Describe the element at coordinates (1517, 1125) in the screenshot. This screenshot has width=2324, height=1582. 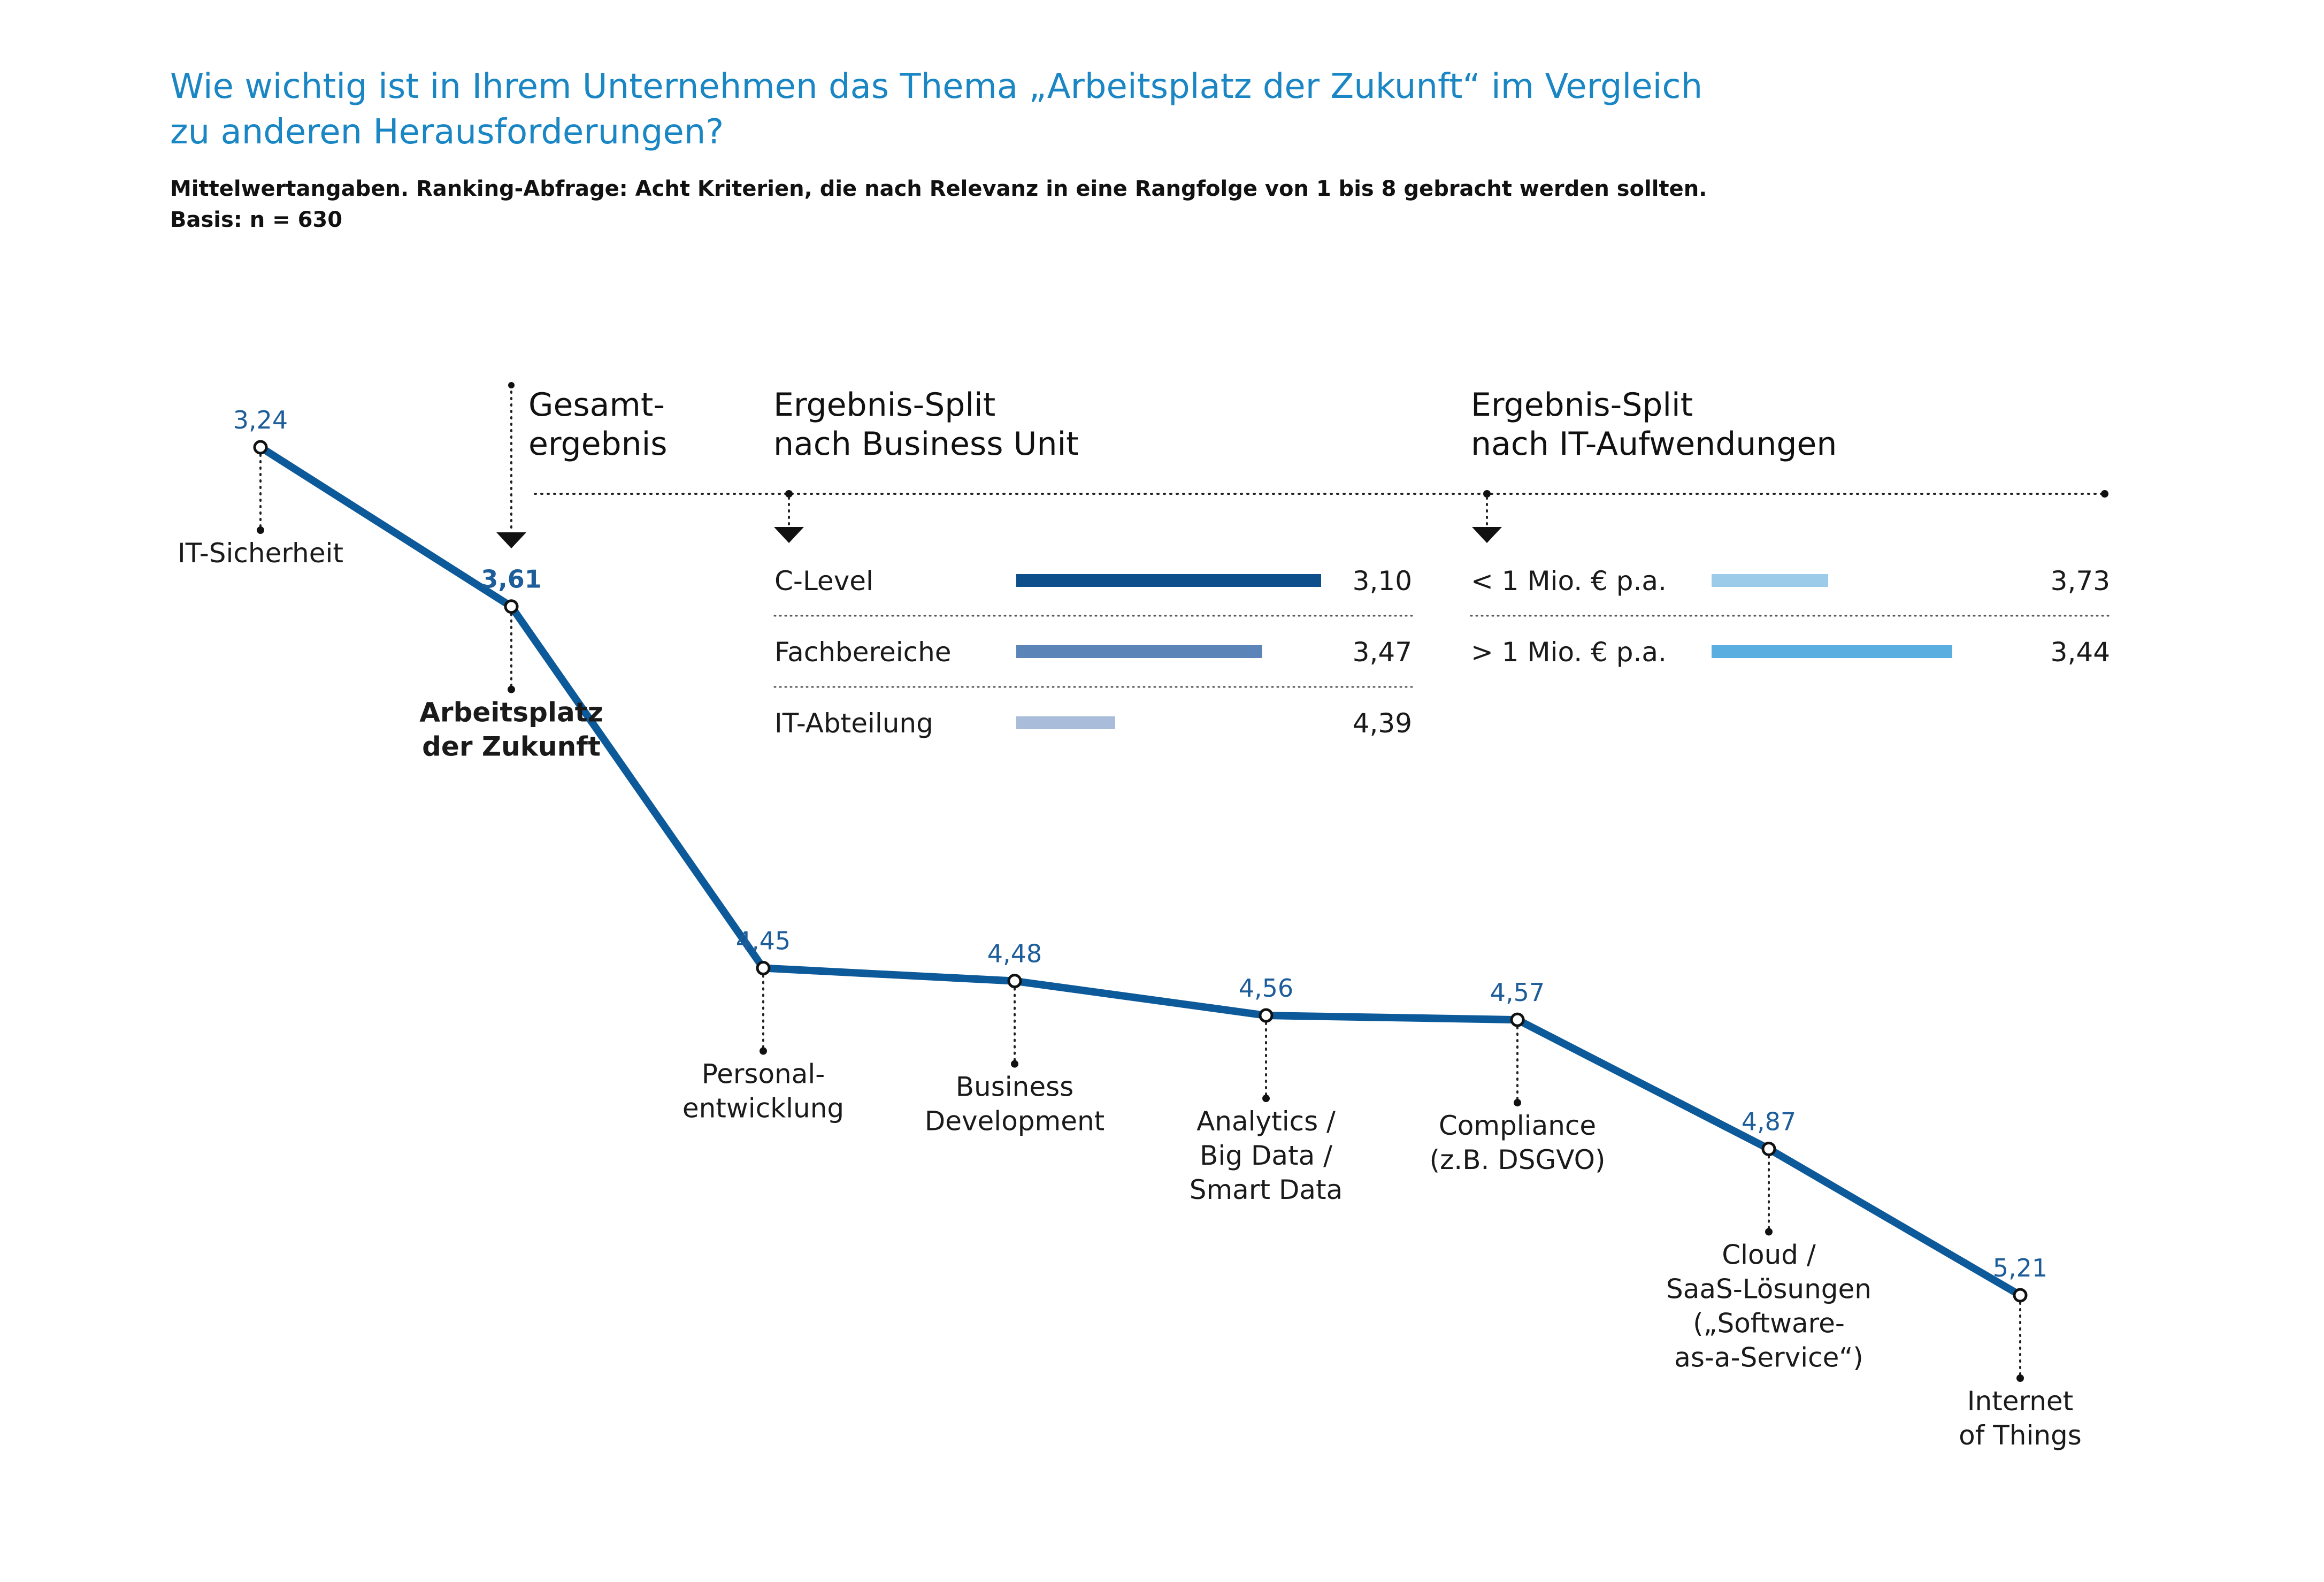
I see `category-label: Compliance` at that location.